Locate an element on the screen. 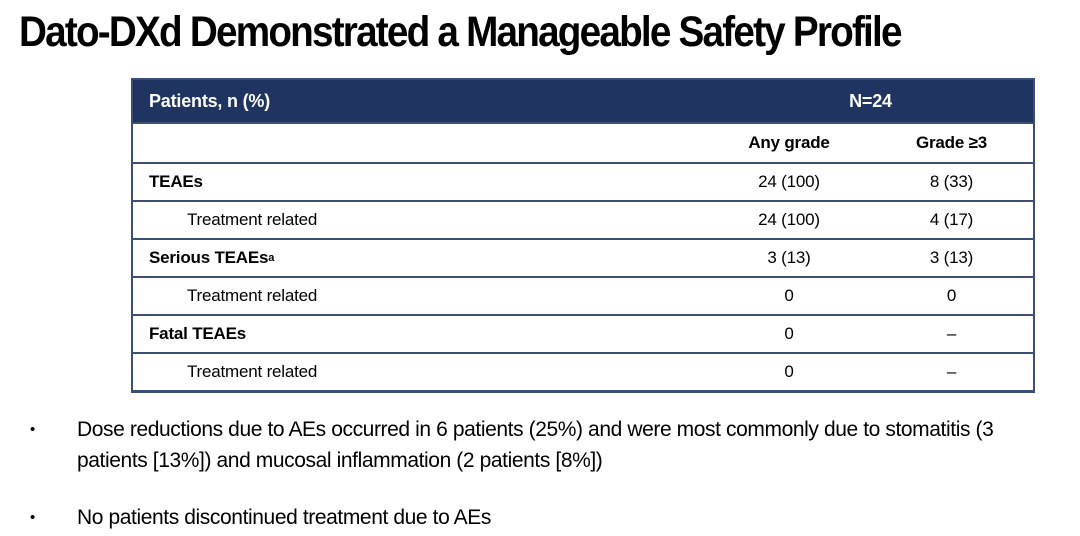 This screenshot has width=1080, height=536. cell-grade-ge3: 3 (13) is located at coordinates (951, 257).